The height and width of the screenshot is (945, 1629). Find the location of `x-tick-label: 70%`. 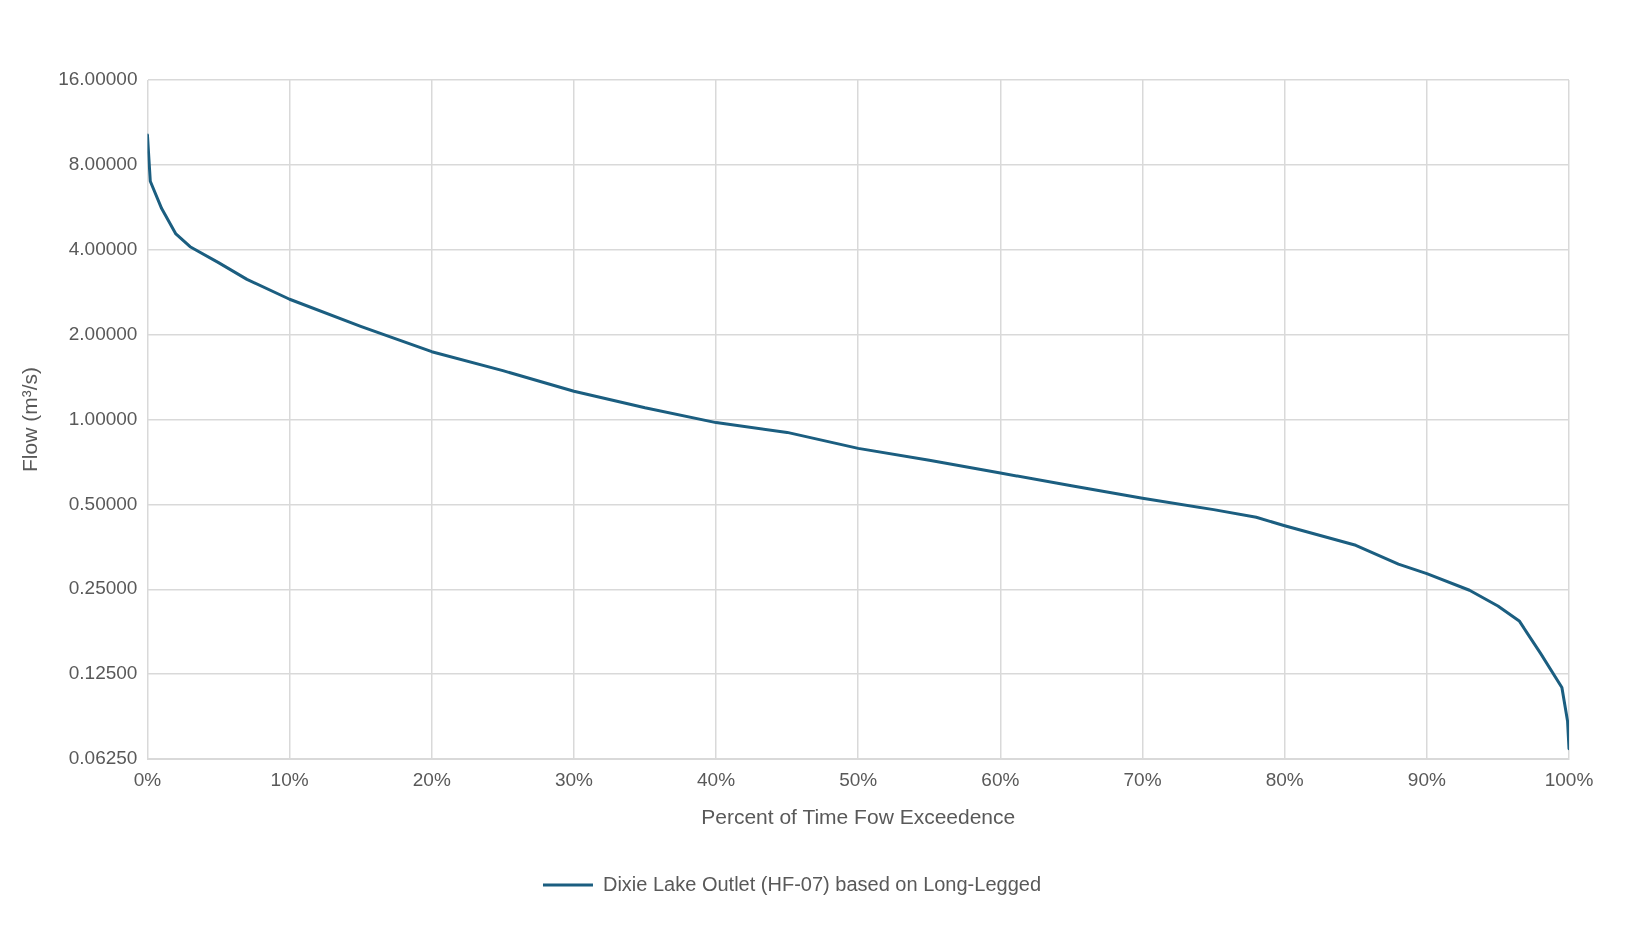

x-tick-label: 70% is located at coordinates (1142, 779).